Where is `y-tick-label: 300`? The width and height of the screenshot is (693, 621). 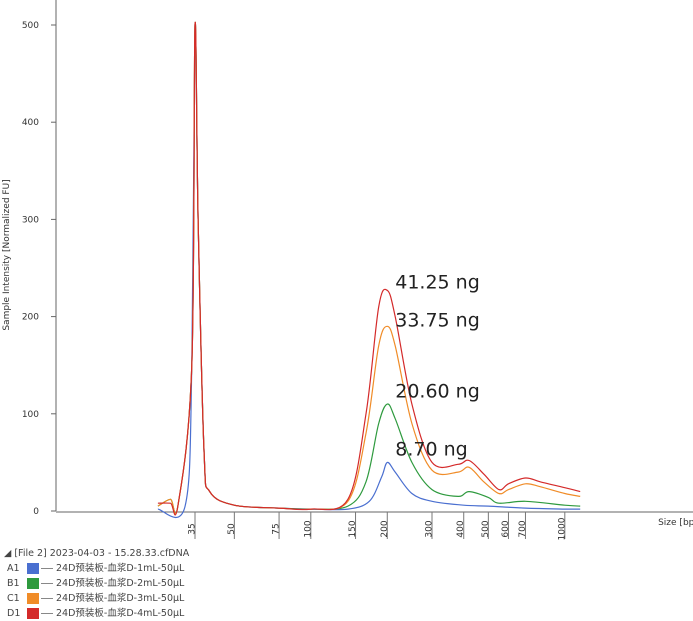 y-tick-label: 300 is located at coordinates (30, 220).